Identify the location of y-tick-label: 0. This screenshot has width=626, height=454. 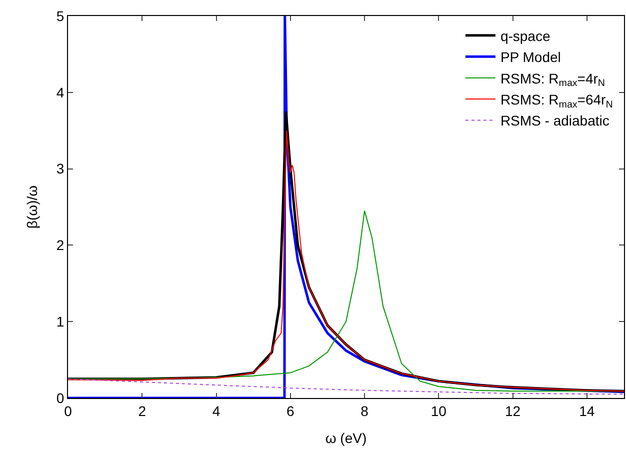
(60, 398).